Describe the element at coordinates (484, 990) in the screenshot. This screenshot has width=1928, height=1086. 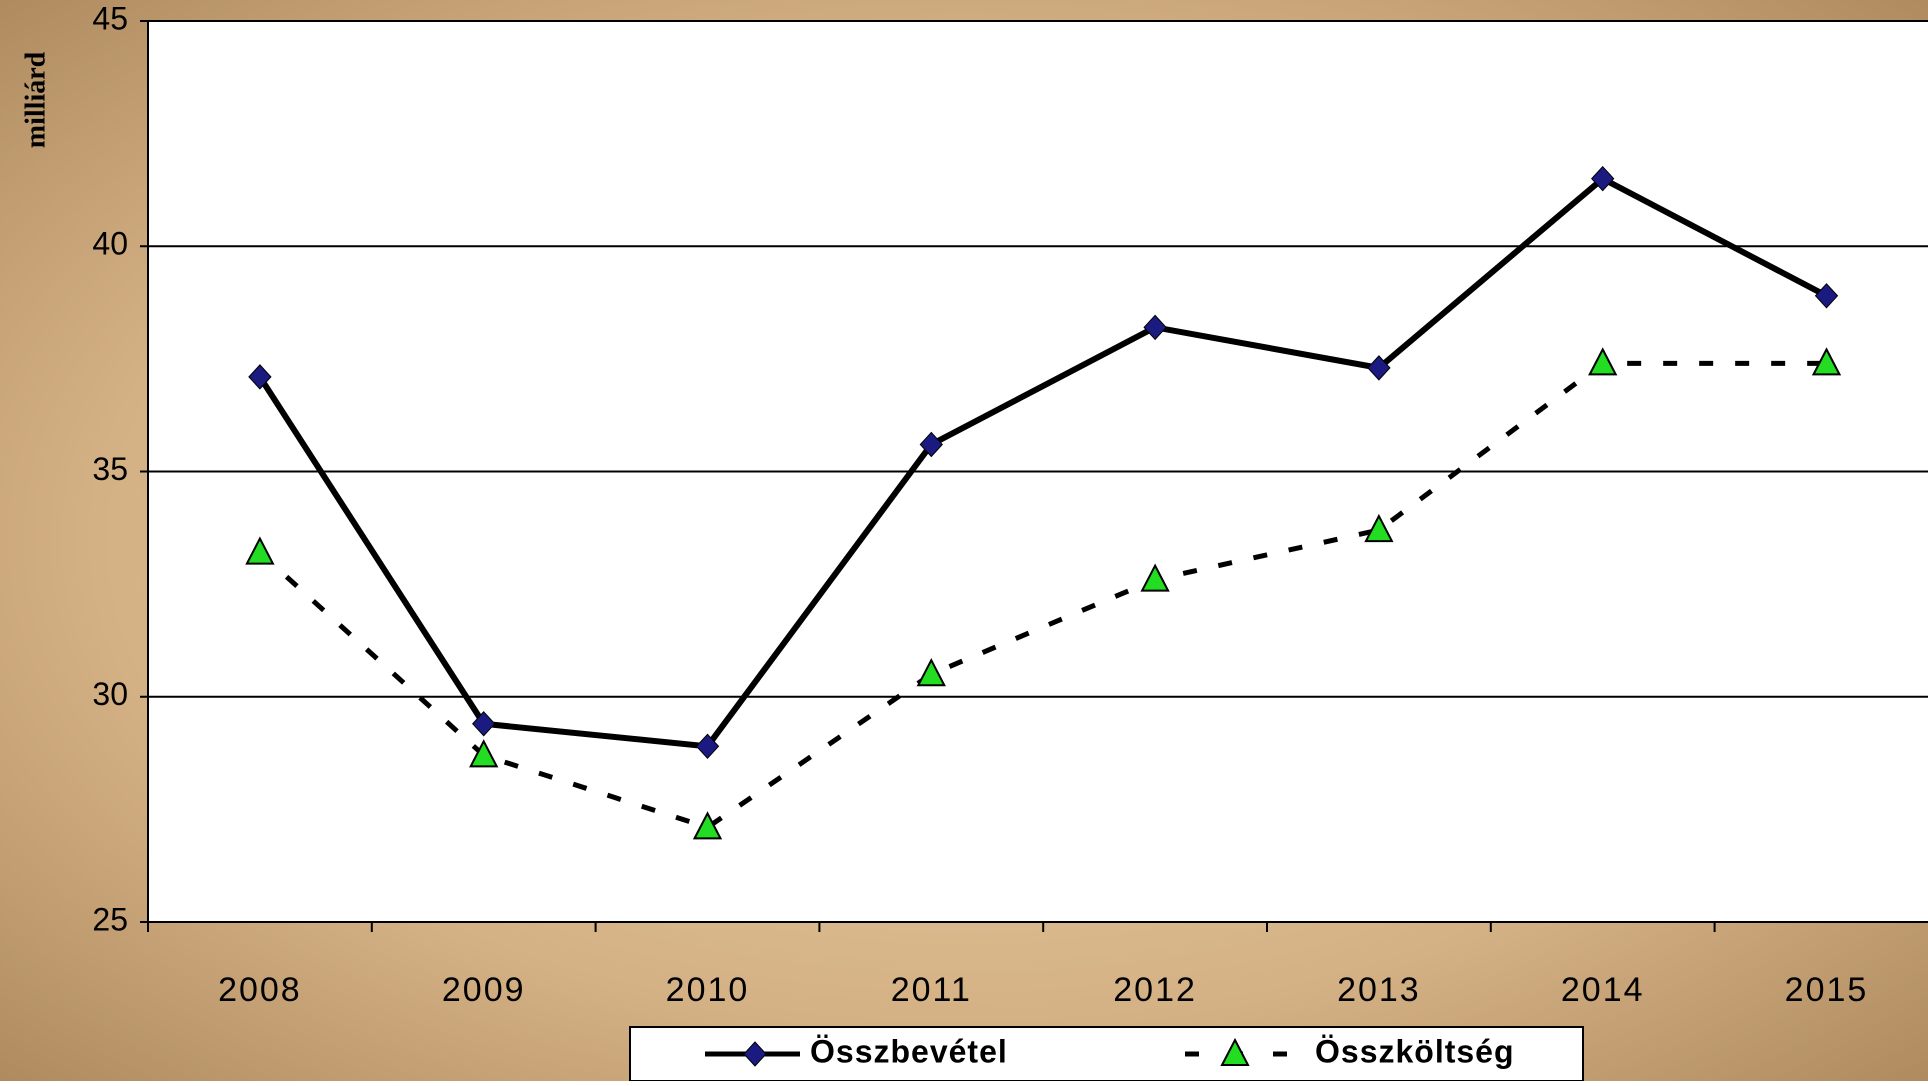
I see `x-tick-label: 2009` at that location.